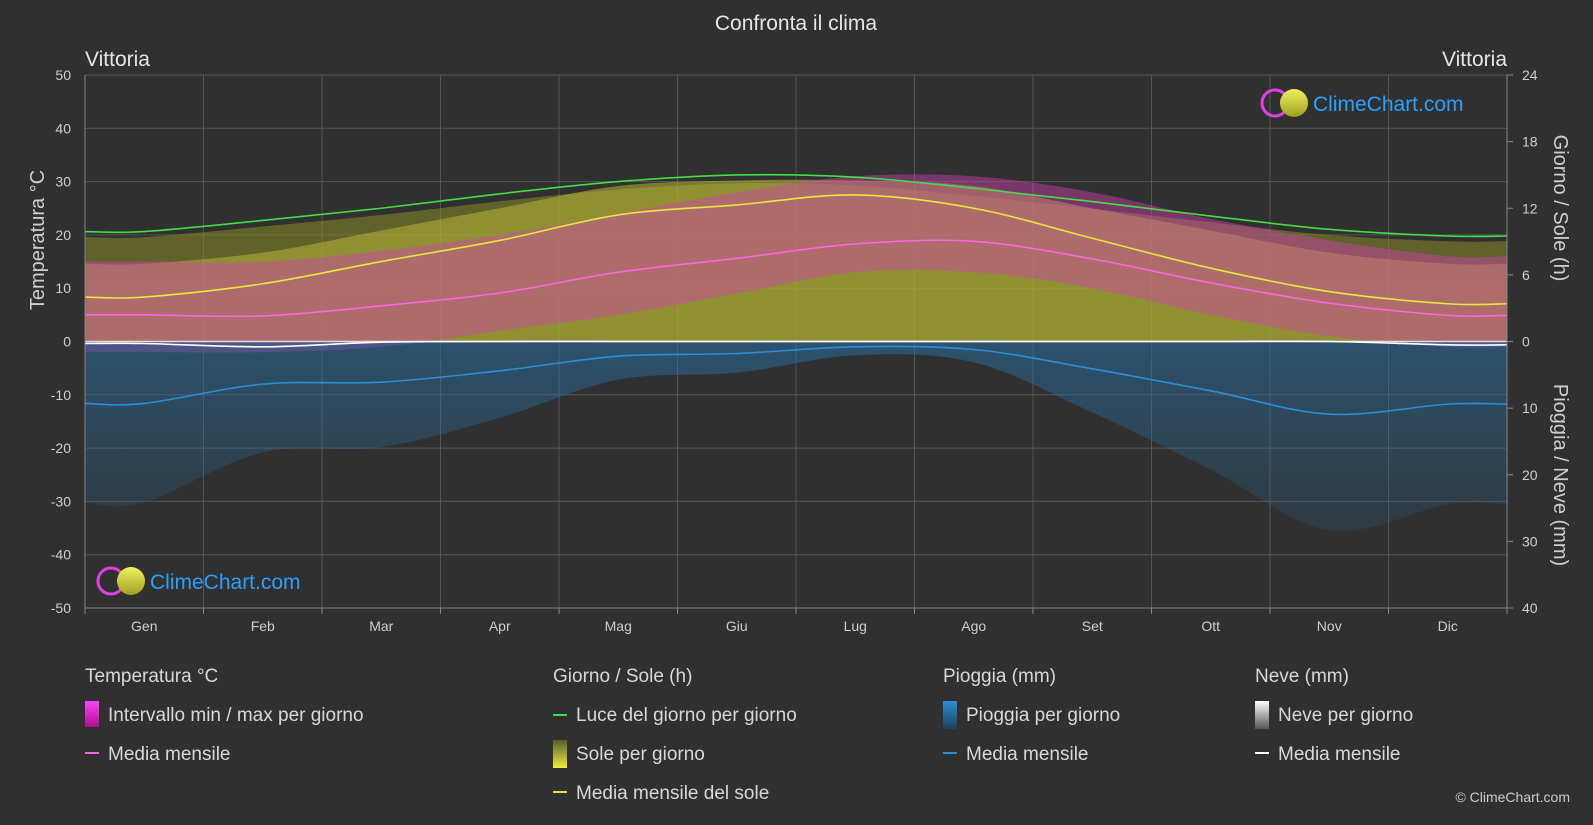  I want to click on copyright: © ClimeChart.com, so click(1512, 797).